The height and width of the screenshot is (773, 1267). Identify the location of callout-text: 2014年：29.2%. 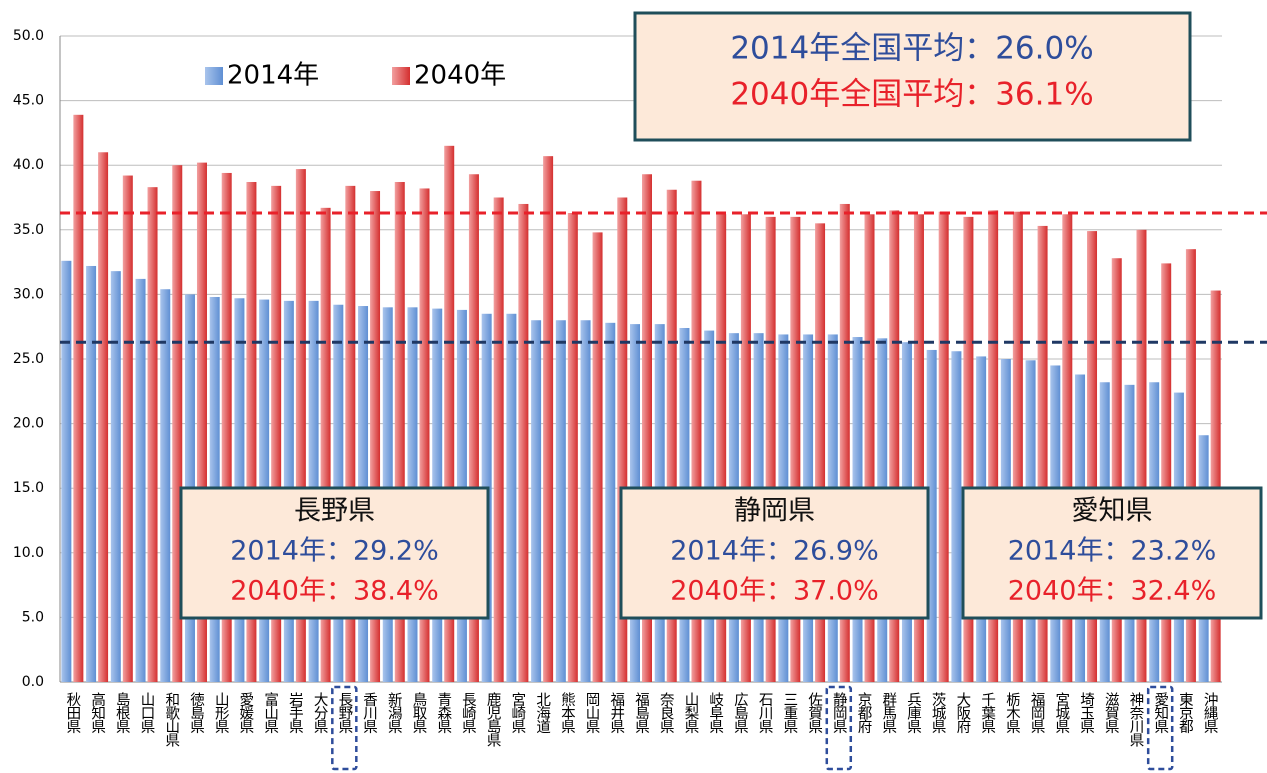
(334, 551).